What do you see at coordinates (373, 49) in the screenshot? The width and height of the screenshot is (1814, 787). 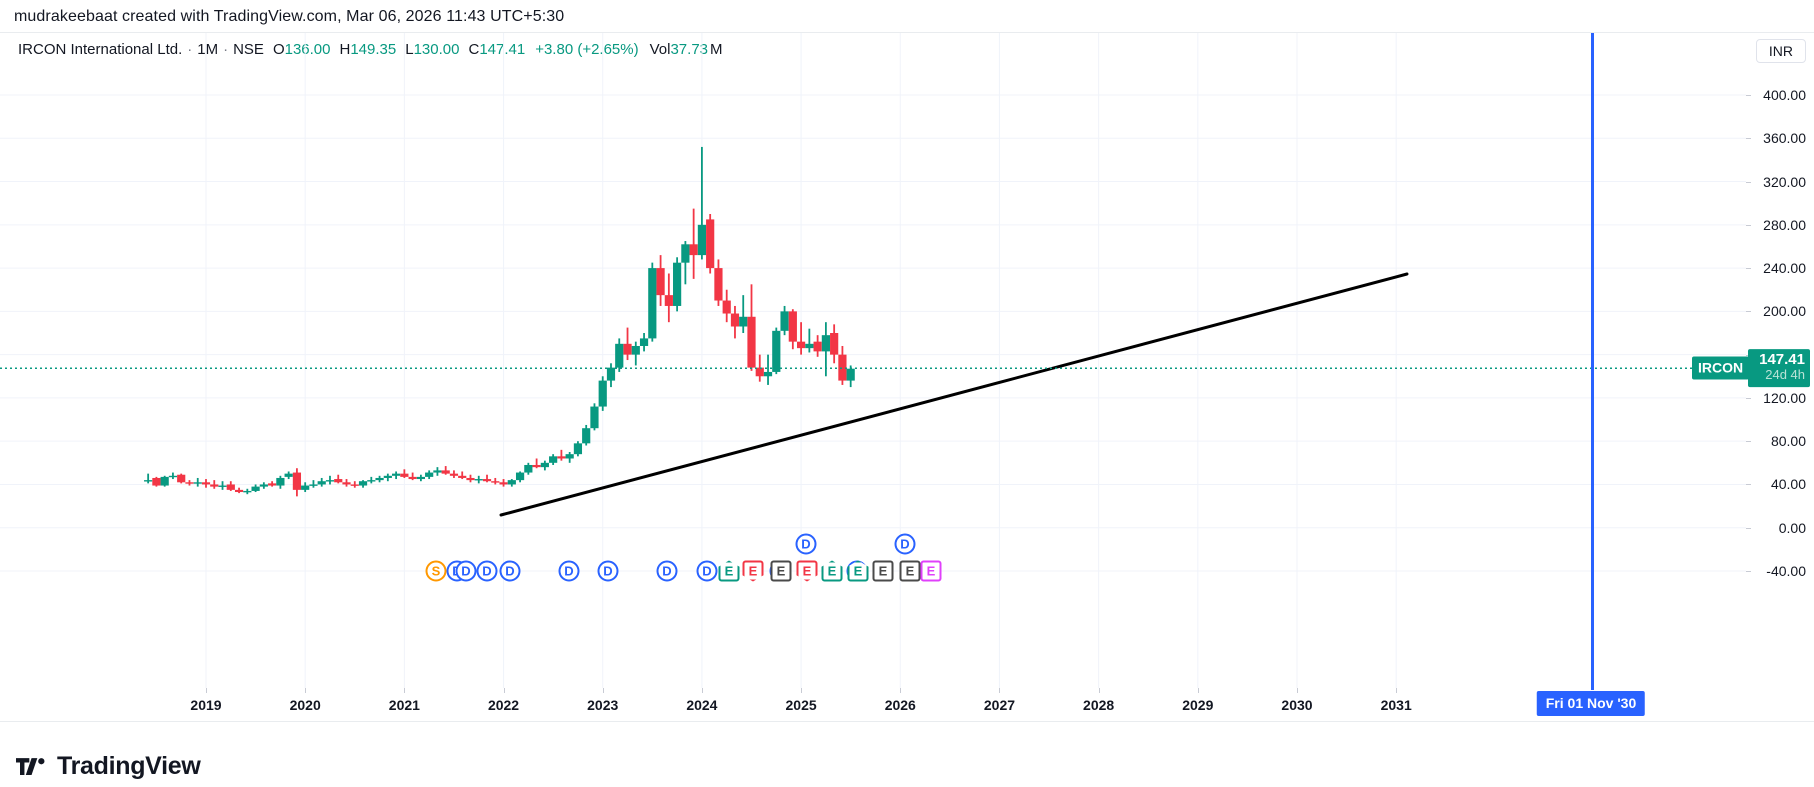 I see `high-value: 149.35` at bounding box center [373, 49].